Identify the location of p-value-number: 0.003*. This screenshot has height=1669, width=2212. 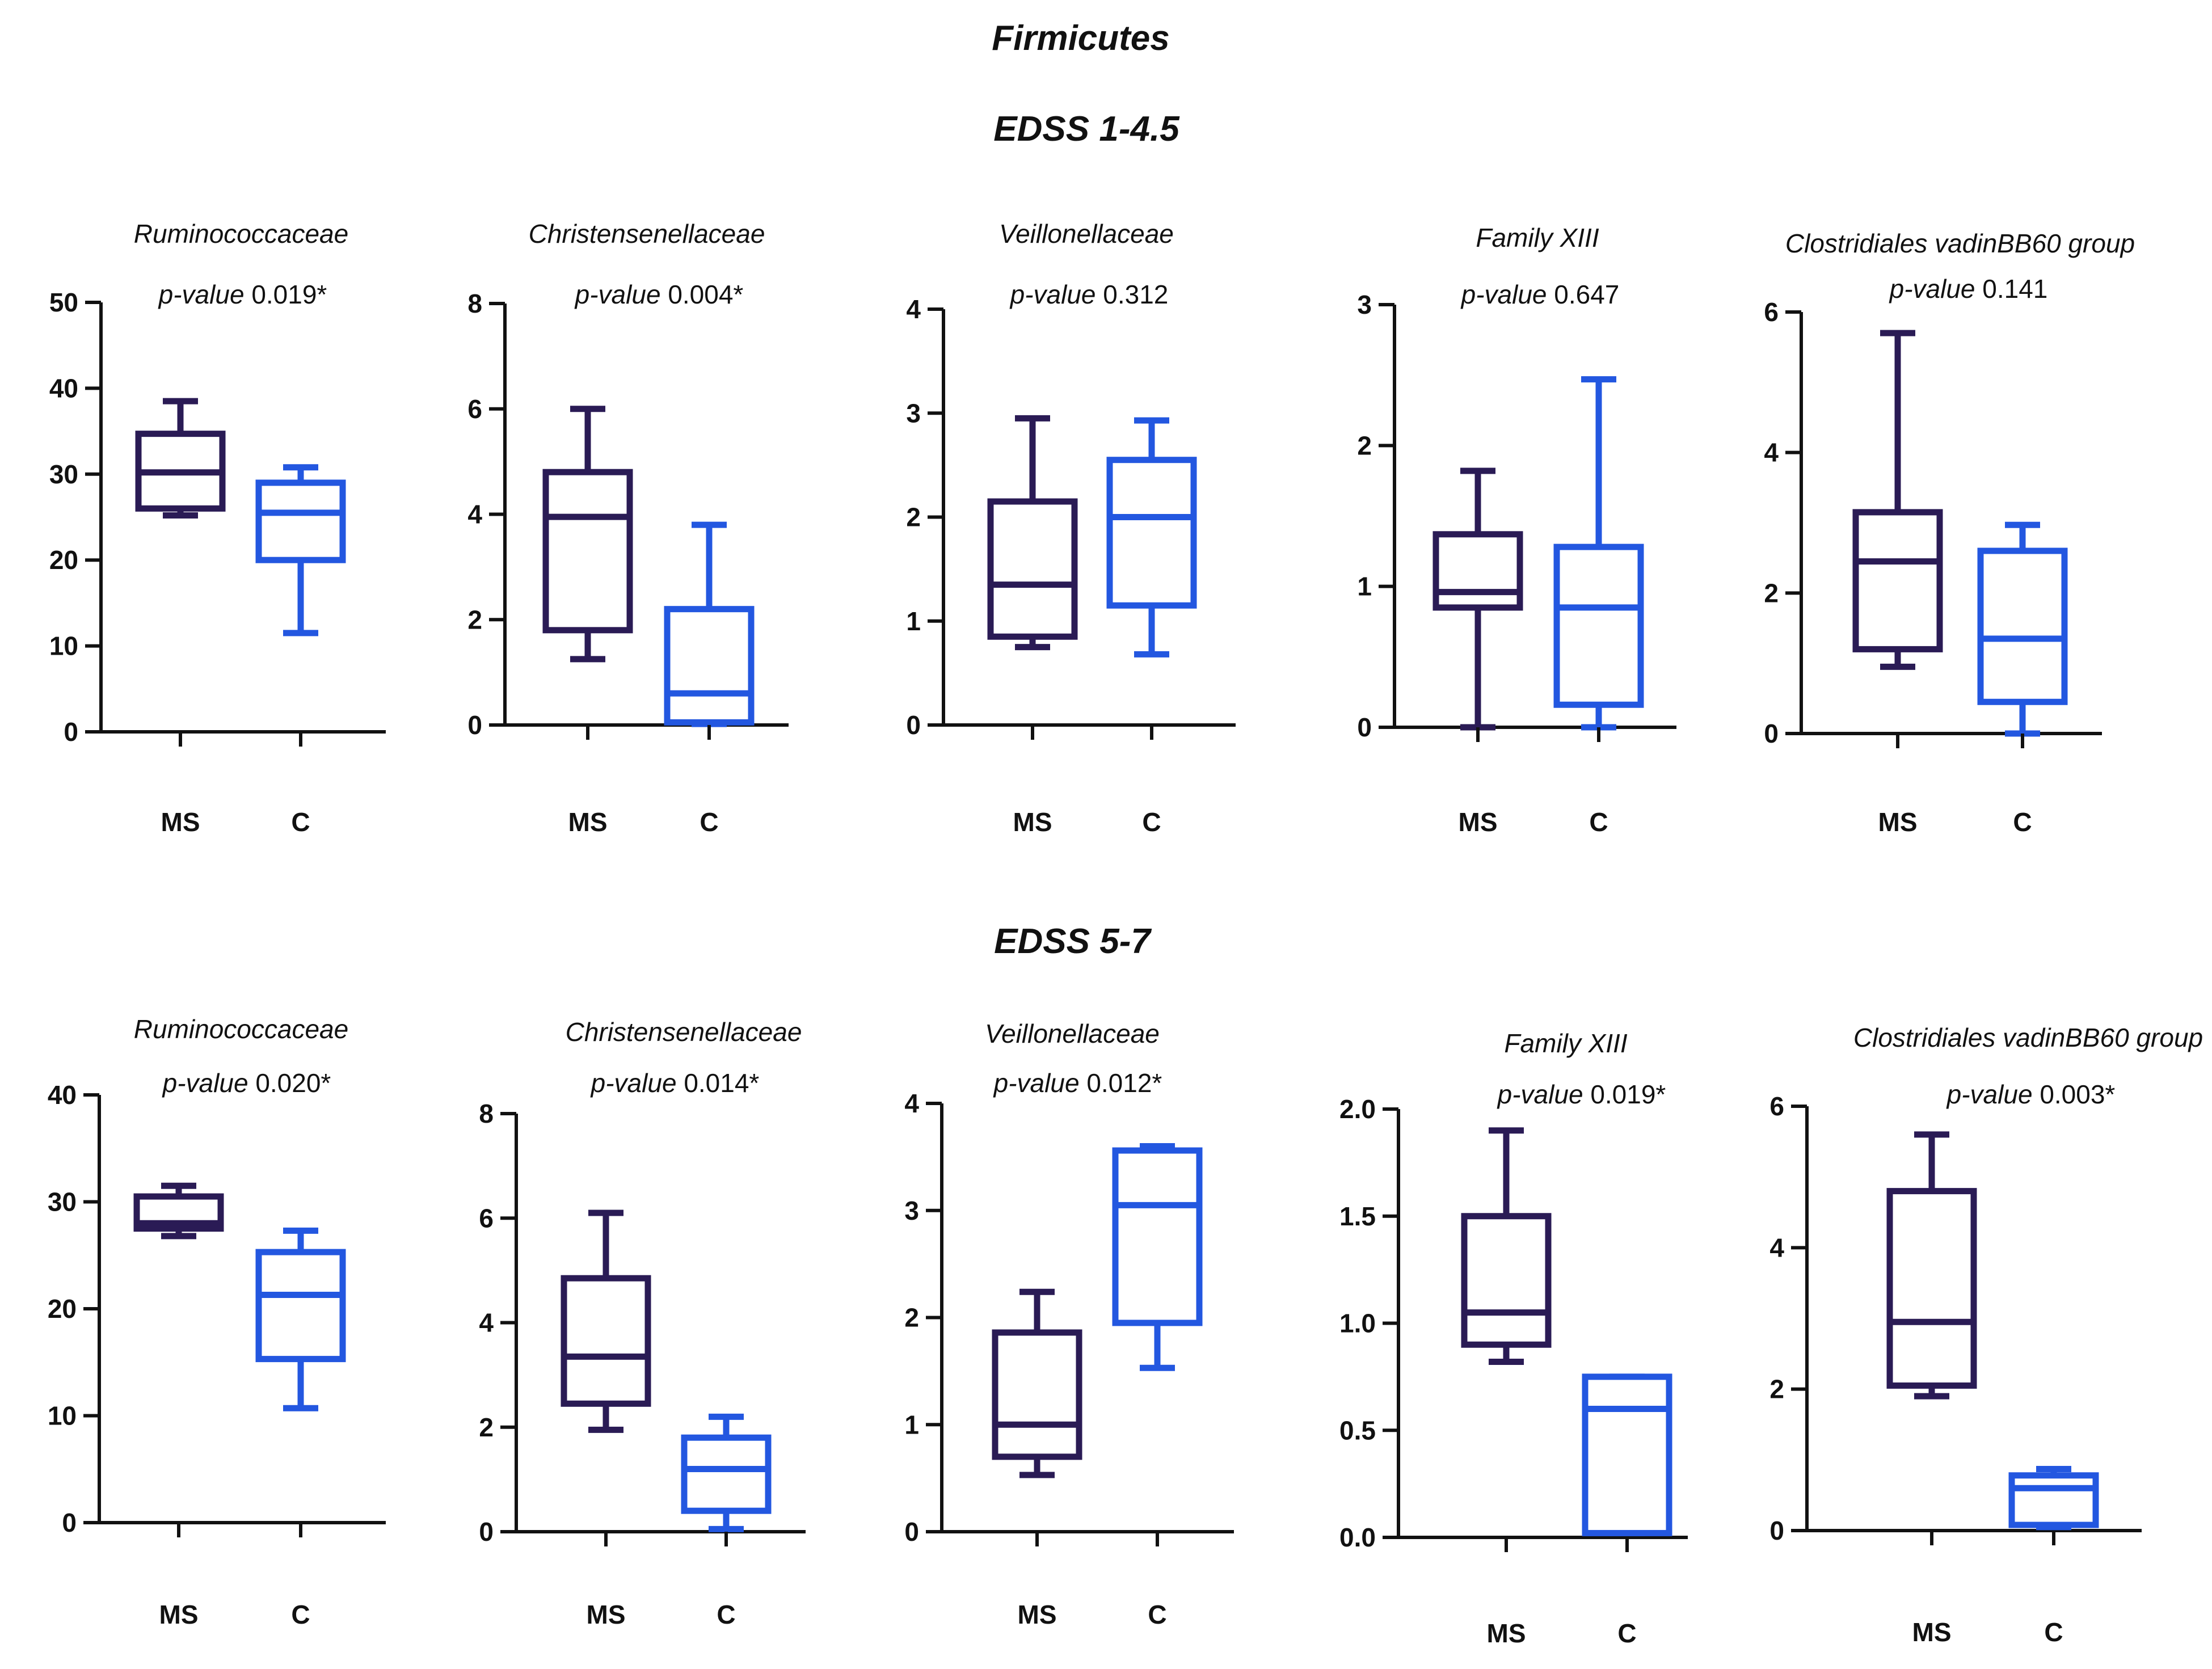
(2077, 1094).